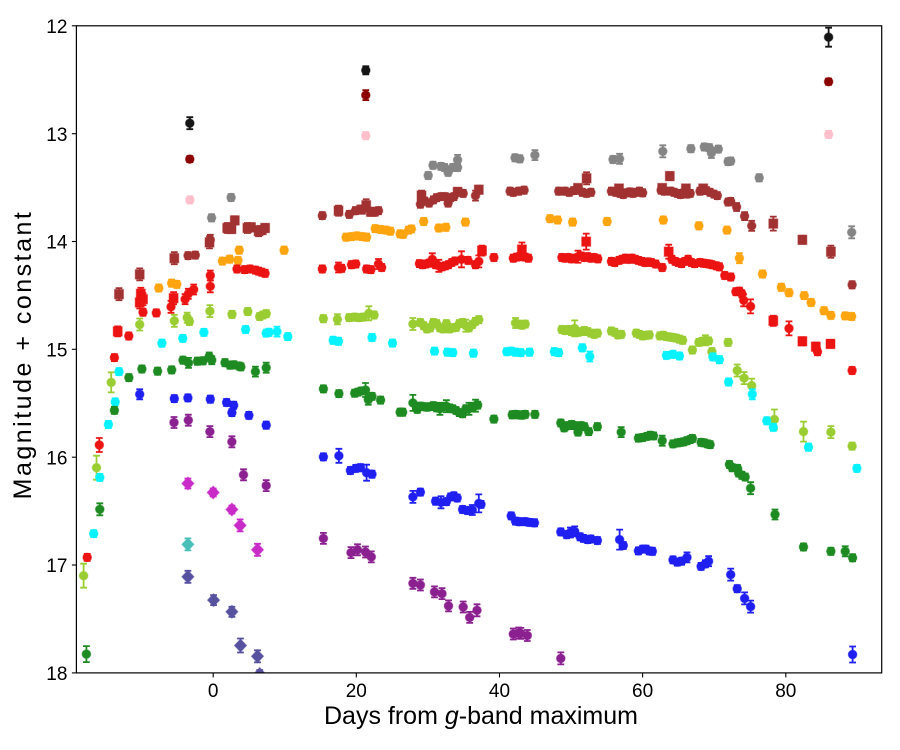 The width and height of the screenshot is (900, 750). Describe the element at coordinates (56, 458) in the screenshot. I see `svg-text: 16` at that location.